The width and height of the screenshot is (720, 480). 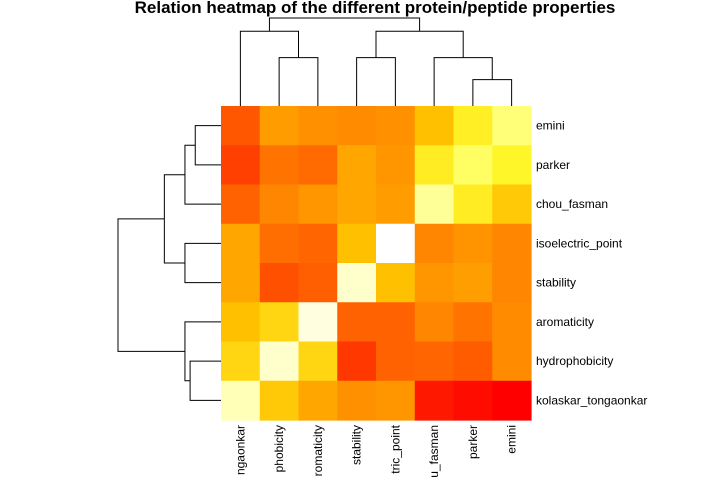 I want to click on column-label: tric_point, so click(x=395, y=448).